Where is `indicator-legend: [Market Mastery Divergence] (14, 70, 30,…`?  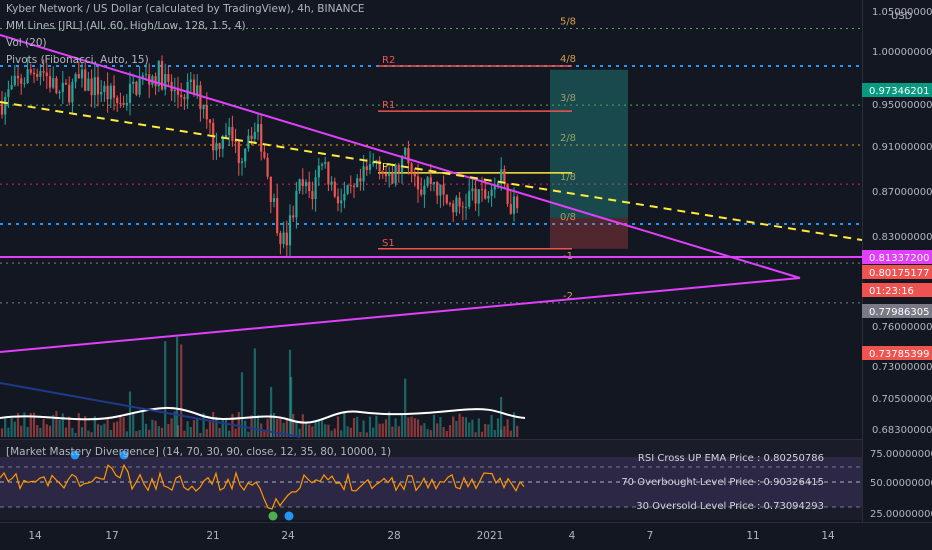
indicator-legend: [Market Mastery Divergence] (14, 70, 30,… is located at coordinates (199, 452).